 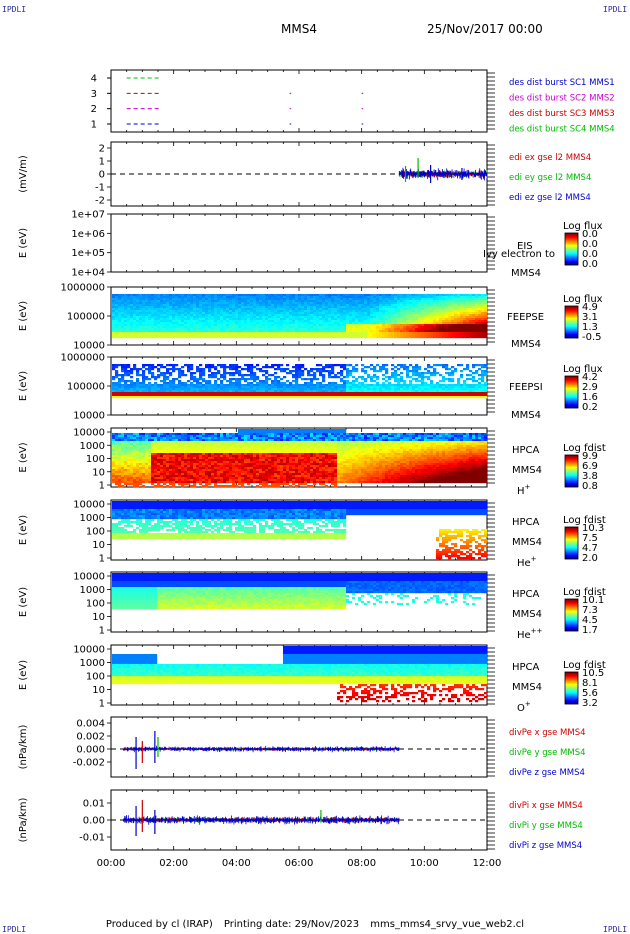 I want to click on y-tick-label: -0.002, so click(x=89, y=763).